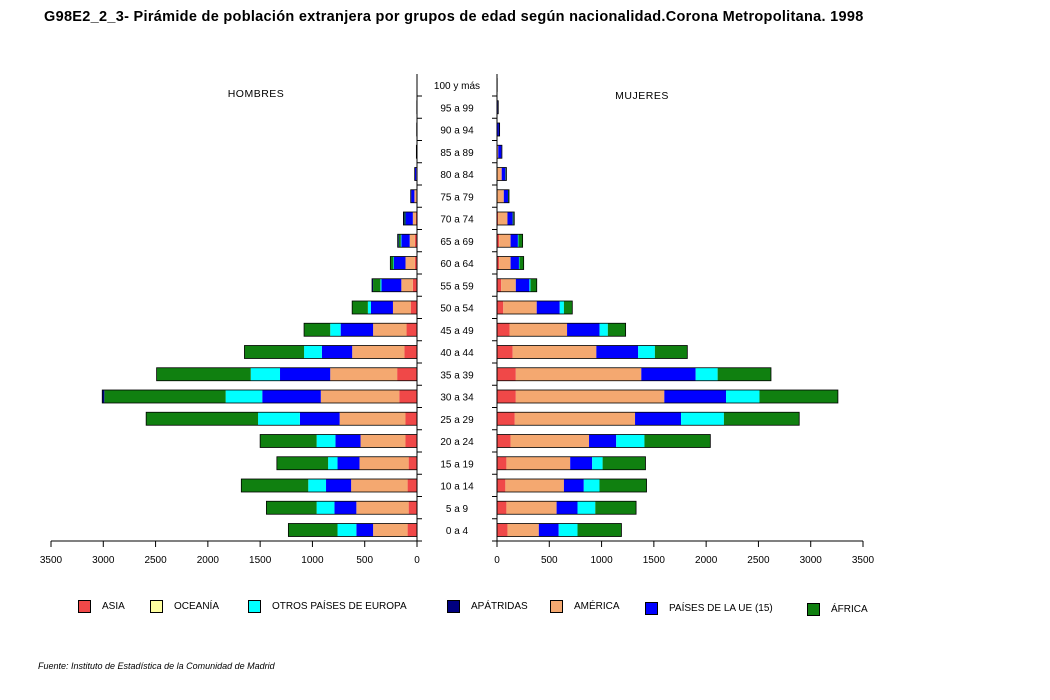  I want to click on age-group-label: 65 a 69, so click(457, 242).